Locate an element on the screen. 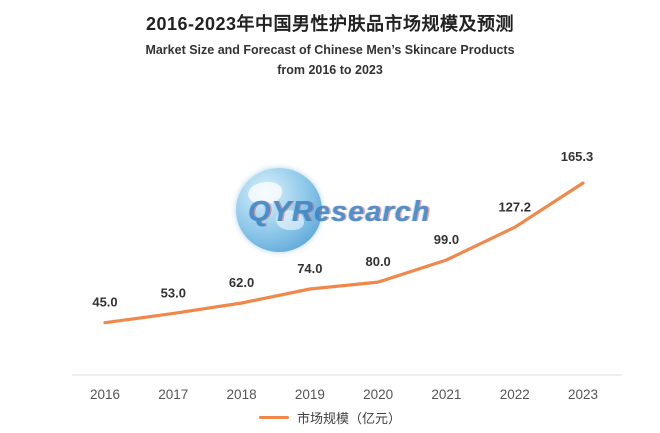 This screenshot has width=660, height=433. x-axis-label: 2016 is located at coordinates (105, 394).